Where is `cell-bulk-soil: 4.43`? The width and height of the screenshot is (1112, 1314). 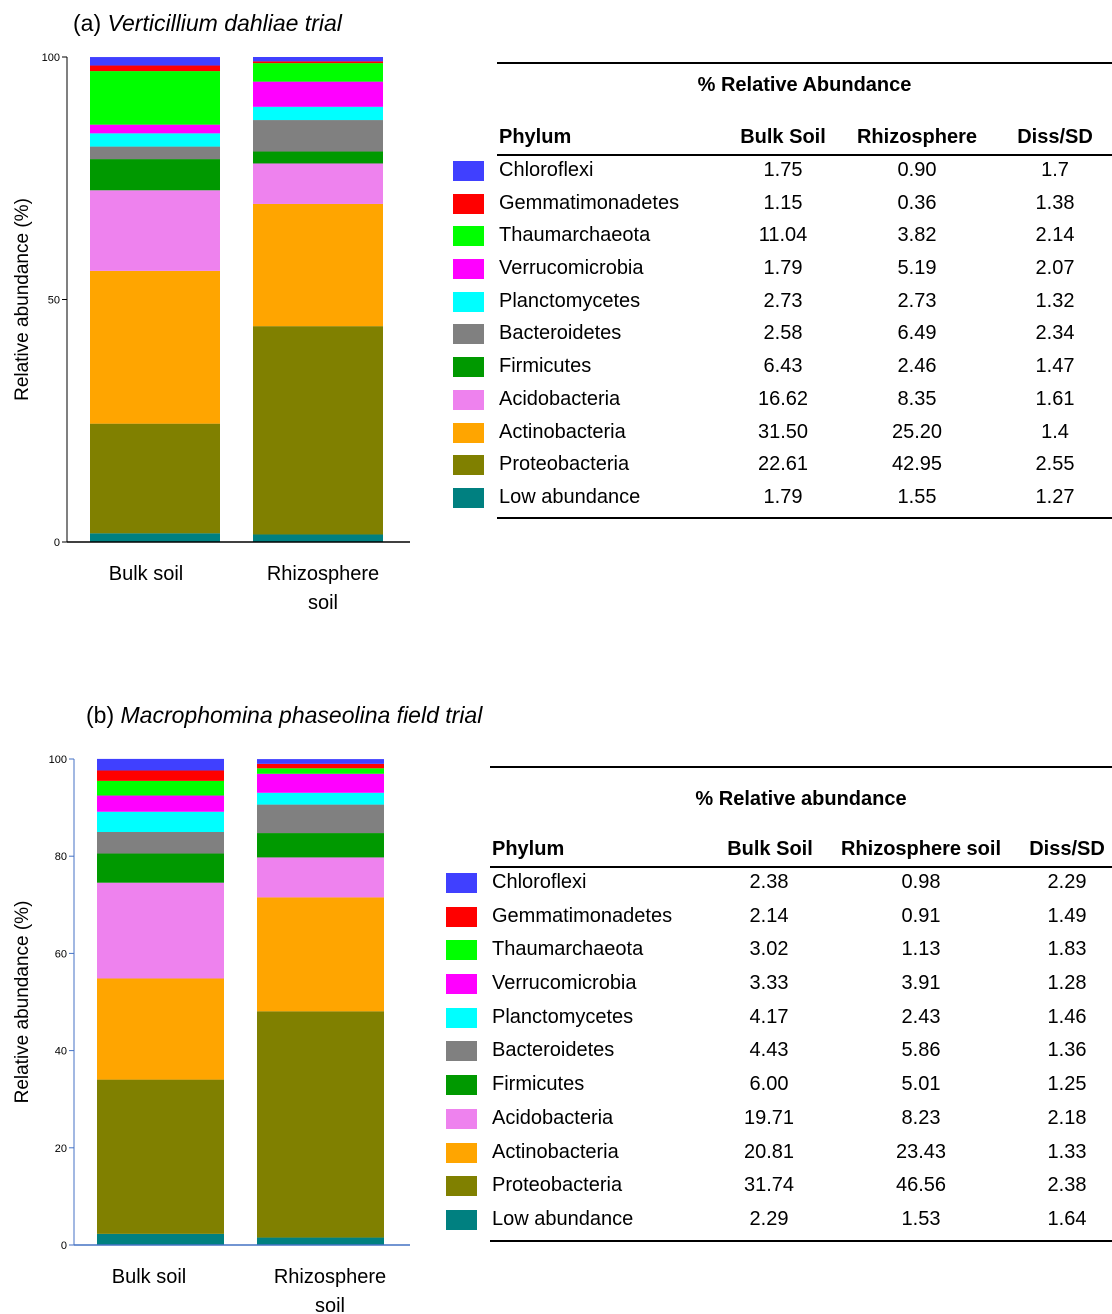 cell-bulk-soil: 4.43 is located at coordinates (769, 1050).